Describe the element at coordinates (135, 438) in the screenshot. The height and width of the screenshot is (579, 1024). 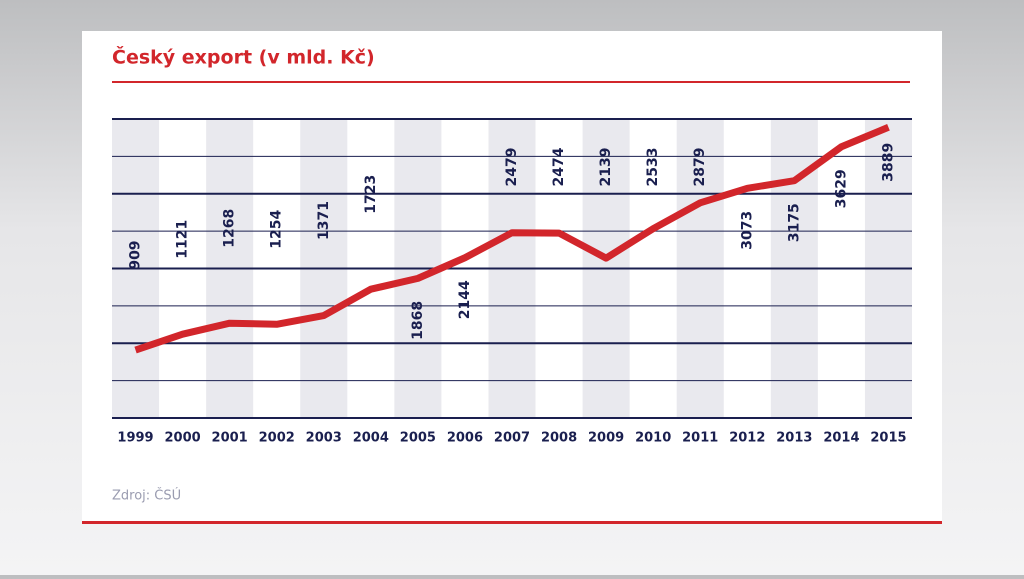
I see `x-tick-label: 1999` at that location.